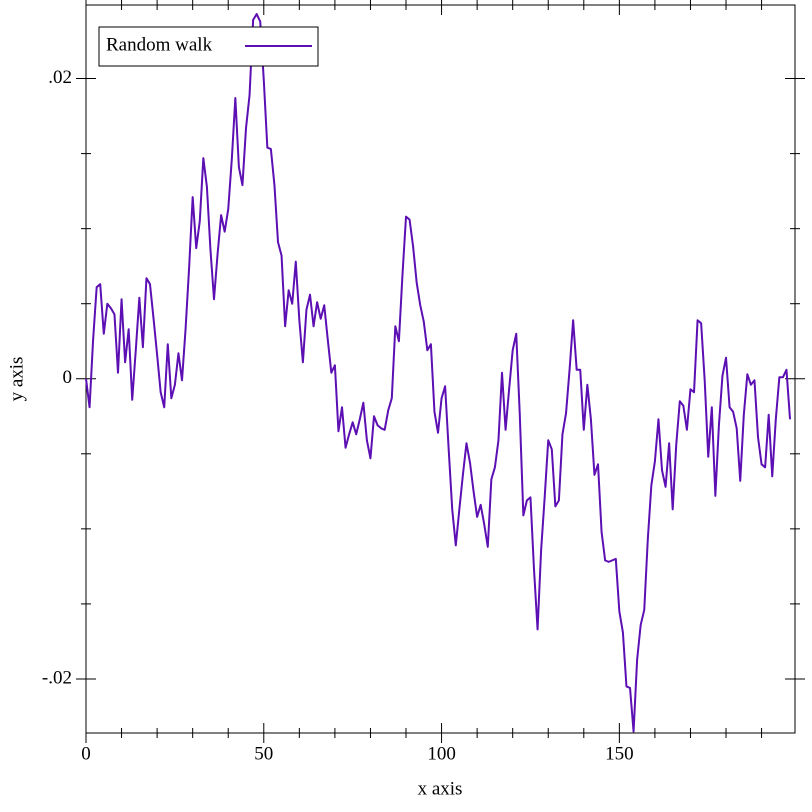  Describe the element at coordinates (86, 753) in the screenshot. I see `x-tick-label: 0` at that location.